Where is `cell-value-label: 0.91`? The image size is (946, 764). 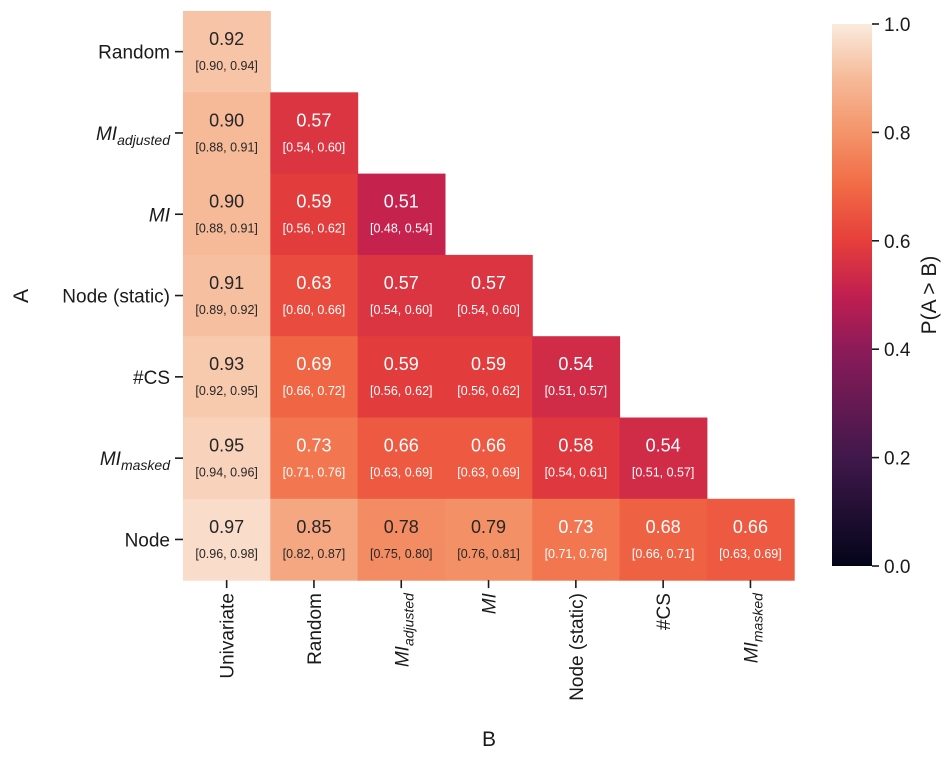
cell-value-label: 0.91 is located at coordinates (226, 283).